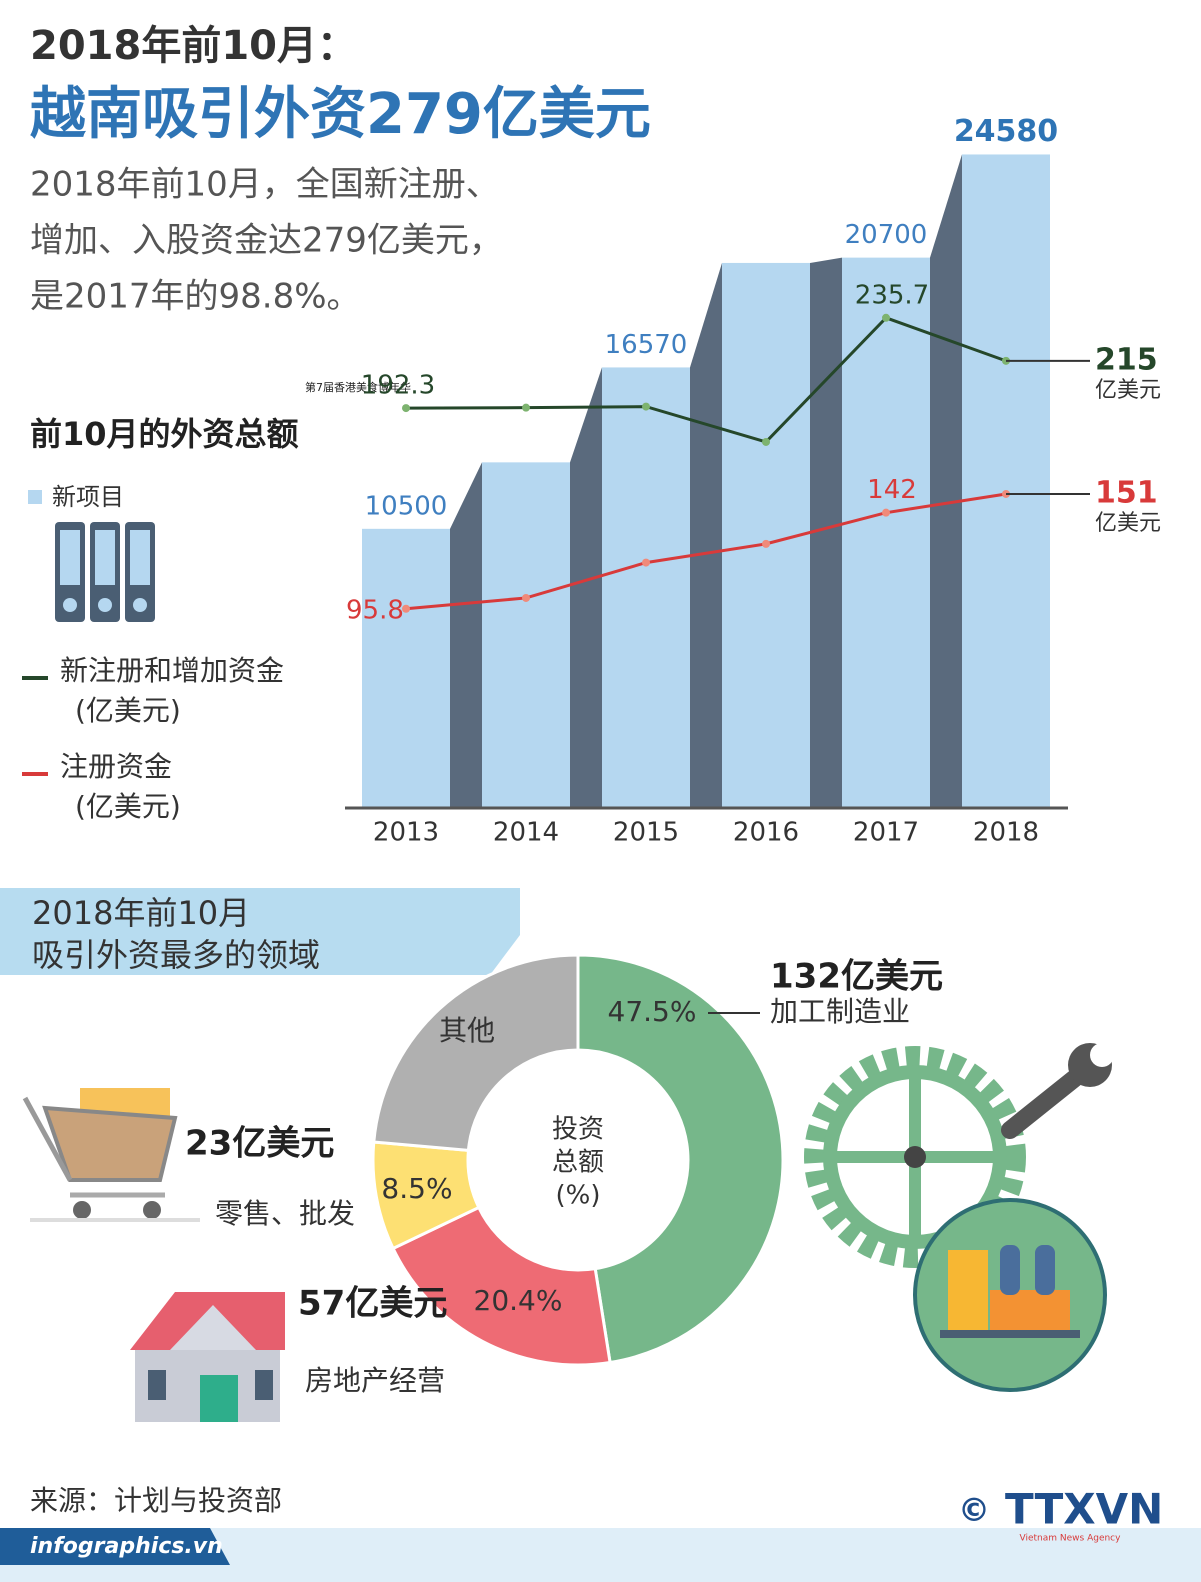  What do you see at coordinates (266, 241) in the screenshot?
I see `summary-line: 增加、入股资金达279亿美元，` at bounding box center [266, 241].